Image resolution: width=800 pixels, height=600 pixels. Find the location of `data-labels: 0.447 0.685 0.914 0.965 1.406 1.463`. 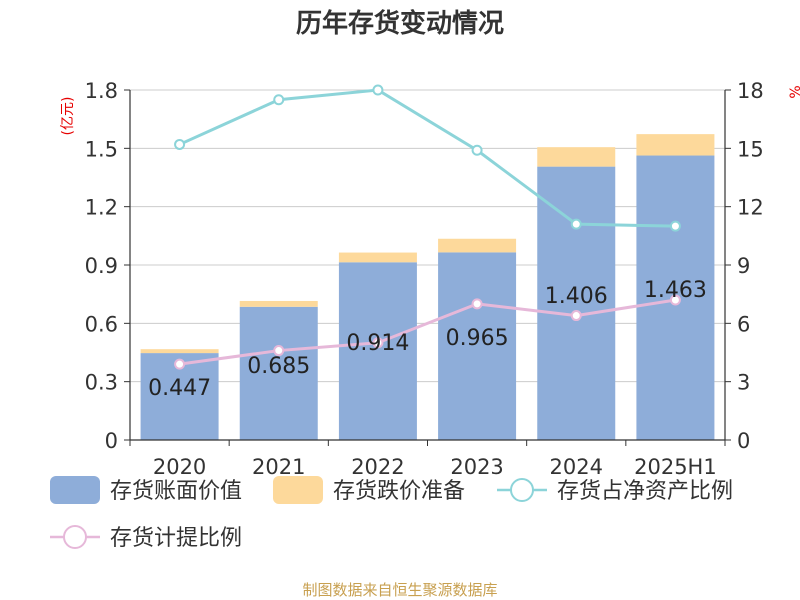

data-labels: 0.447 0.685 0.914 0.965 1.406 1.463 is located at coordinates (427, 339).